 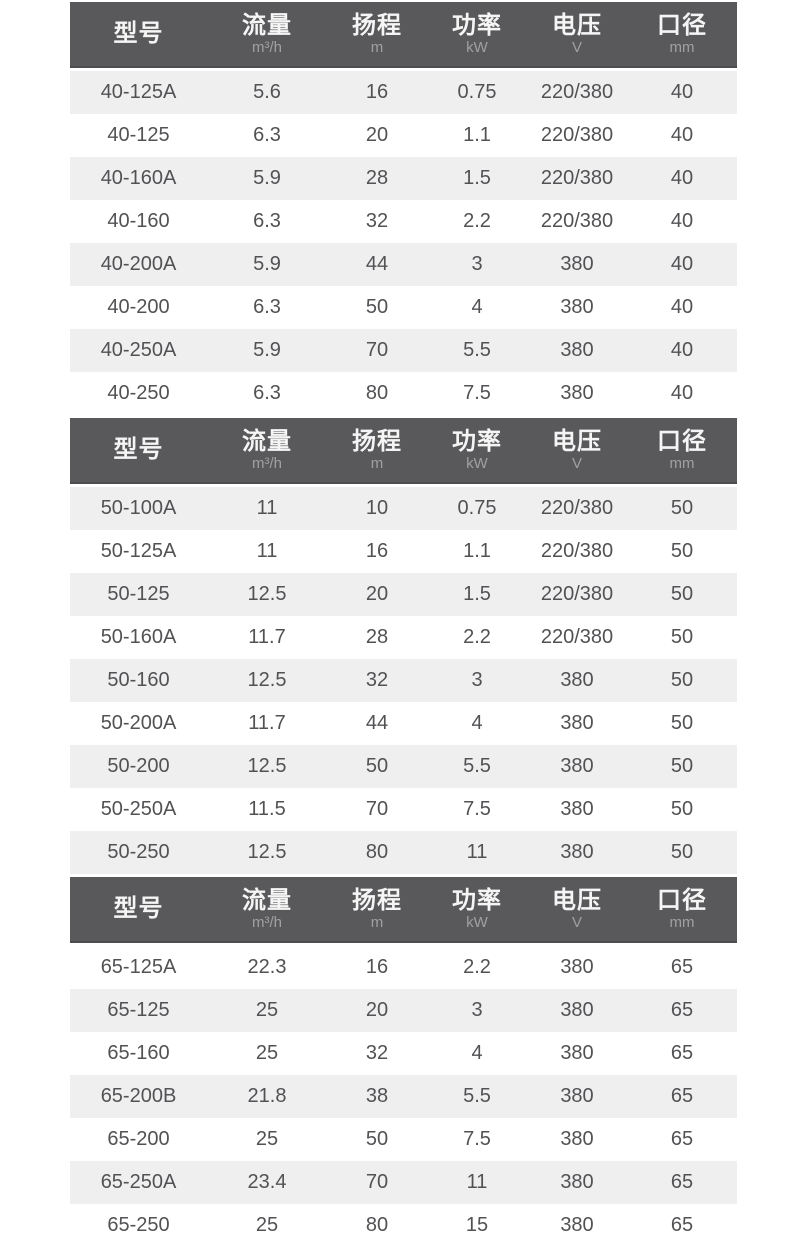 I want to click on table-row: 50-250 12.5 80 11 380 50, so click(x=403, y=852).